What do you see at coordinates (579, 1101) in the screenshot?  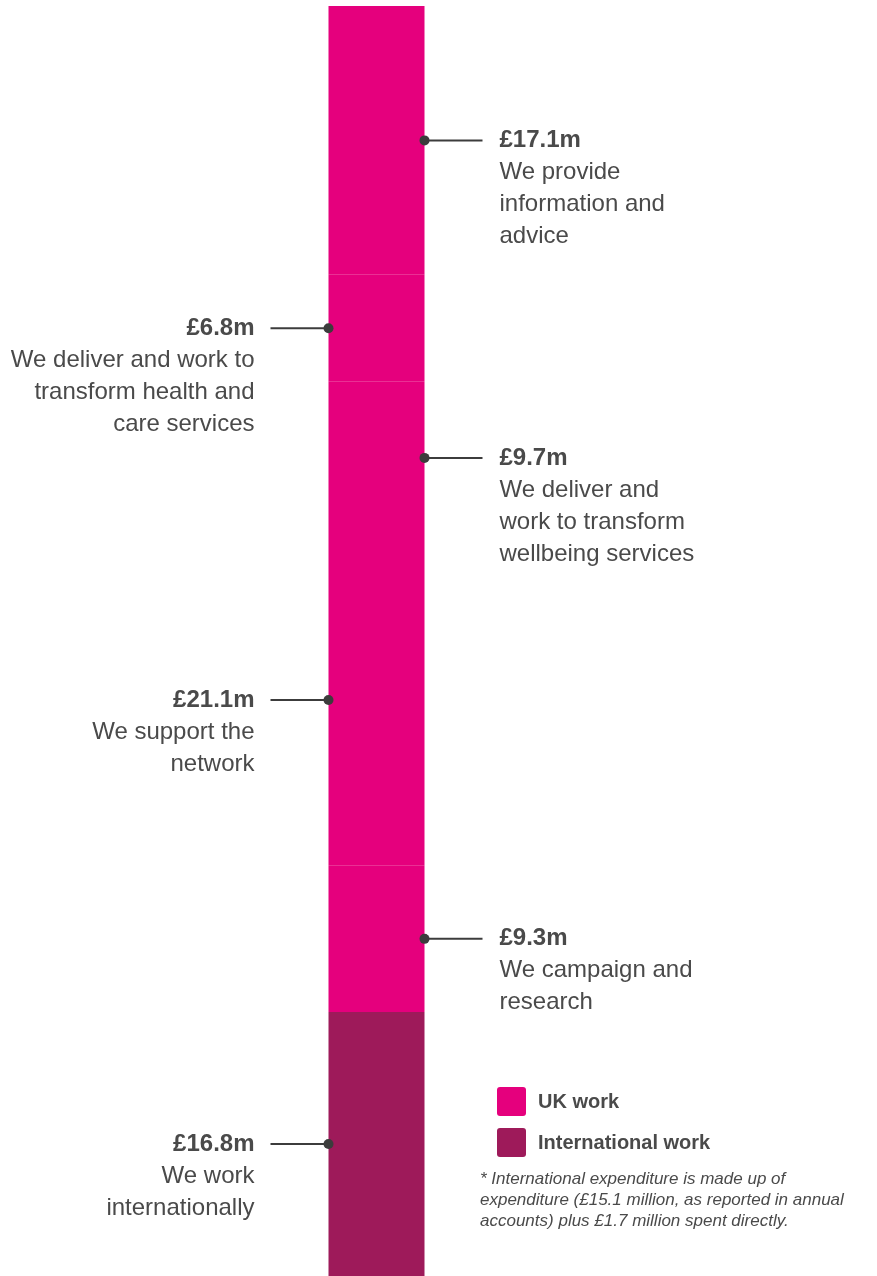 I see `text: UK work` at bounding box center [579, 1101].